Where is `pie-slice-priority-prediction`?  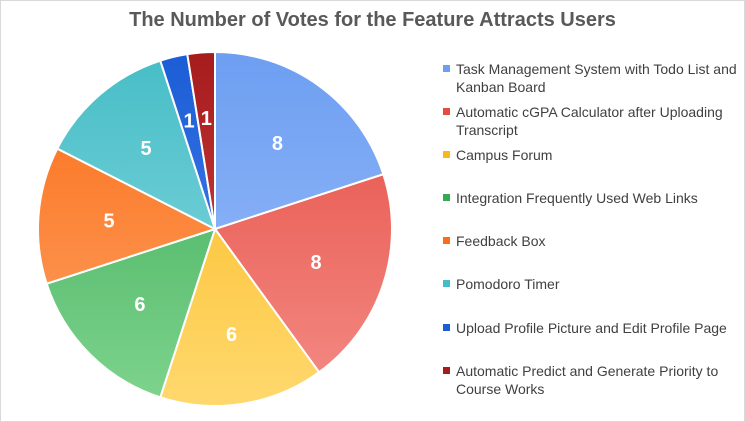 pie-slice-priority-prediction is located at coordinates (201, 140).